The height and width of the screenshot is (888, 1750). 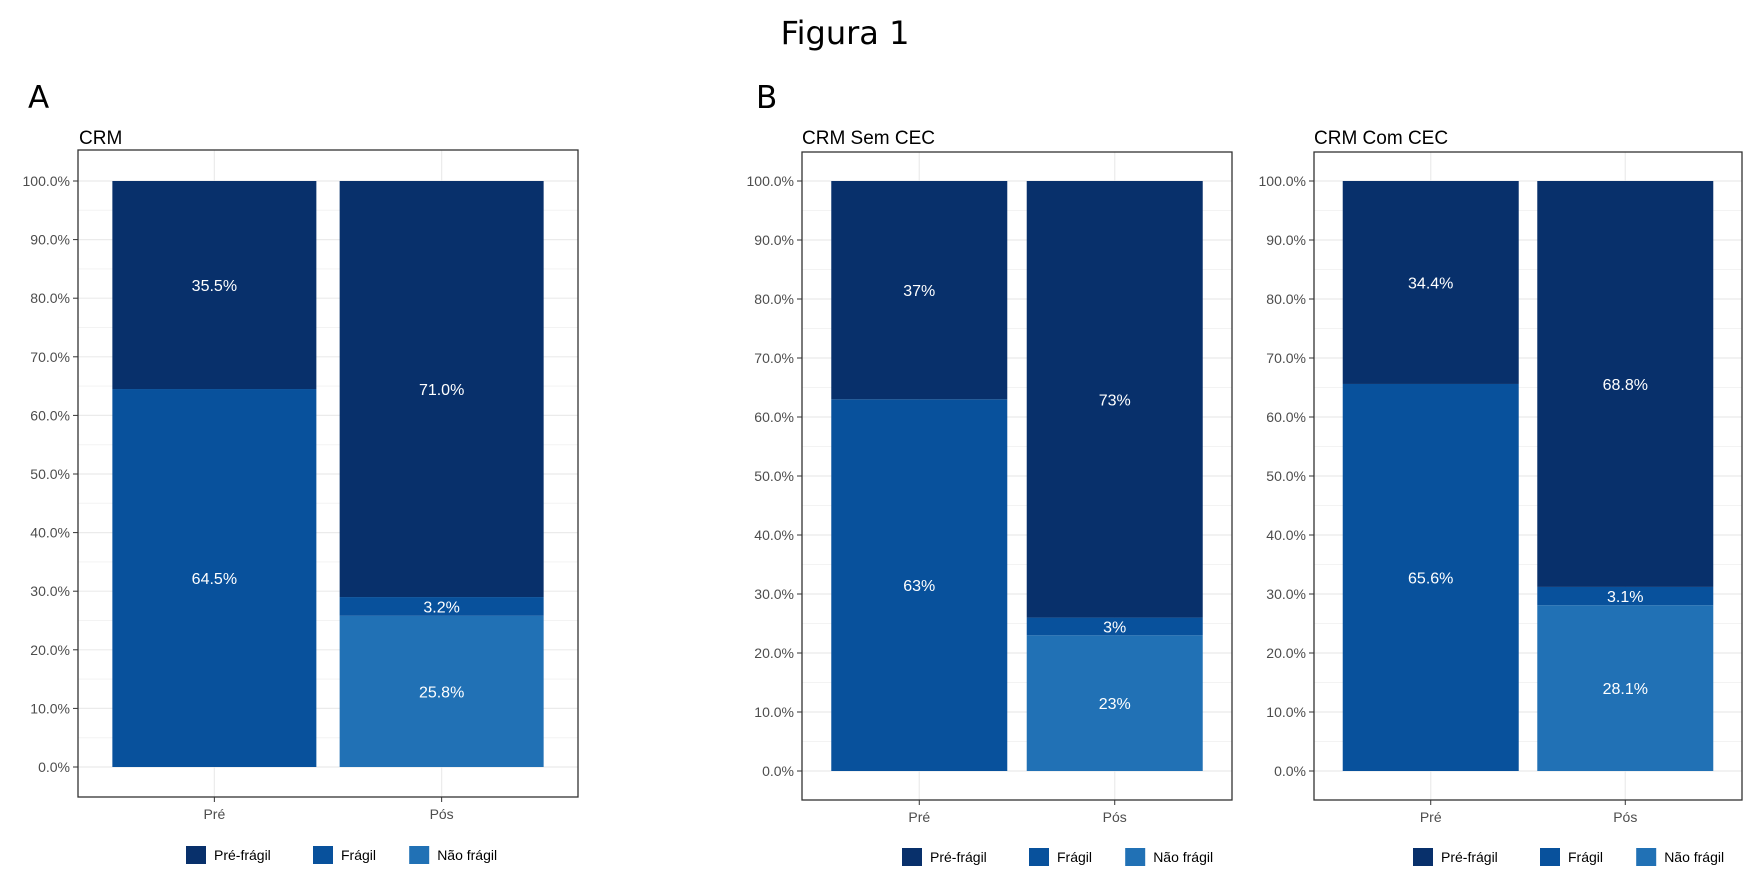 I want to click on data-label: 28.1%, so click(x=1625, y=689).